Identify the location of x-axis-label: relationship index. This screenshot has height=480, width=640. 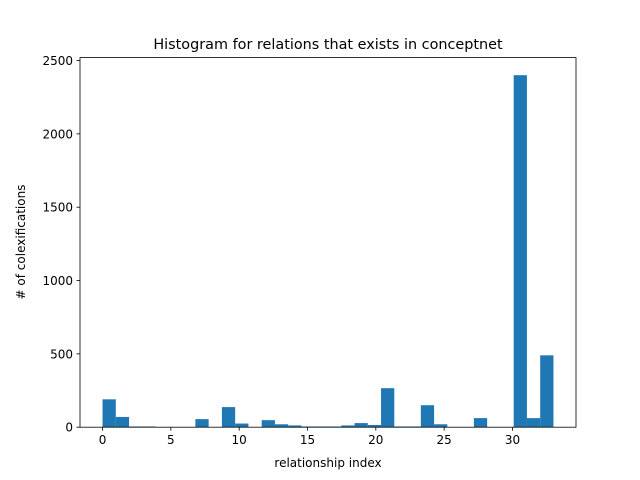
(327, 463).